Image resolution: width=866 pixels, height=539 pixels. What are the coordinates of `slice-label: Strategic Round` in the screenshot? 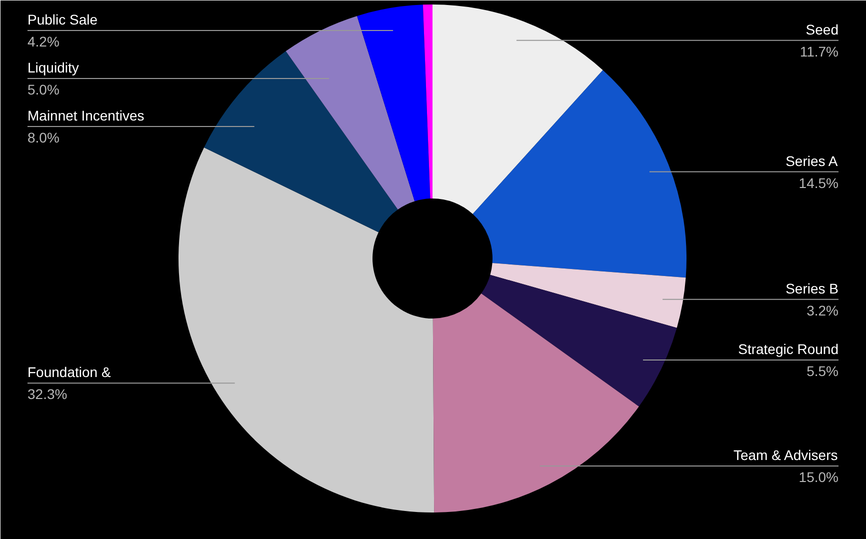 It's located at (788, 348).